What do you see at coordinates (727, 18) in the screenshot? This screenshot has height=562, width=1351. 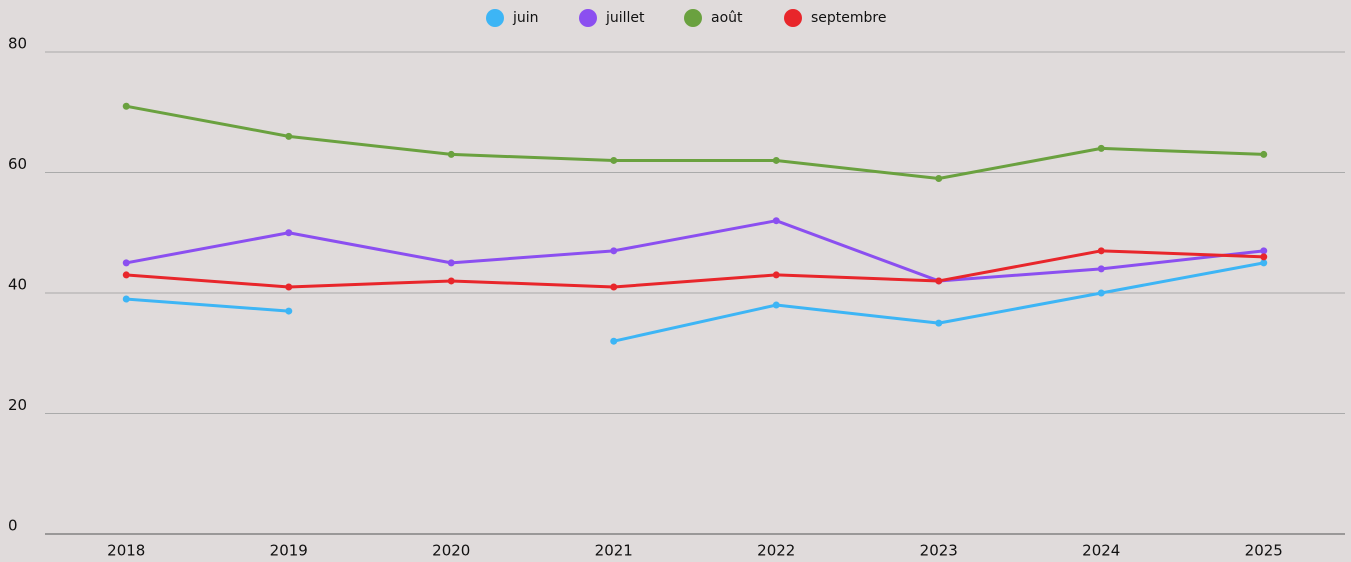 I see `legend-label: août` at bounding box center [727, 18].